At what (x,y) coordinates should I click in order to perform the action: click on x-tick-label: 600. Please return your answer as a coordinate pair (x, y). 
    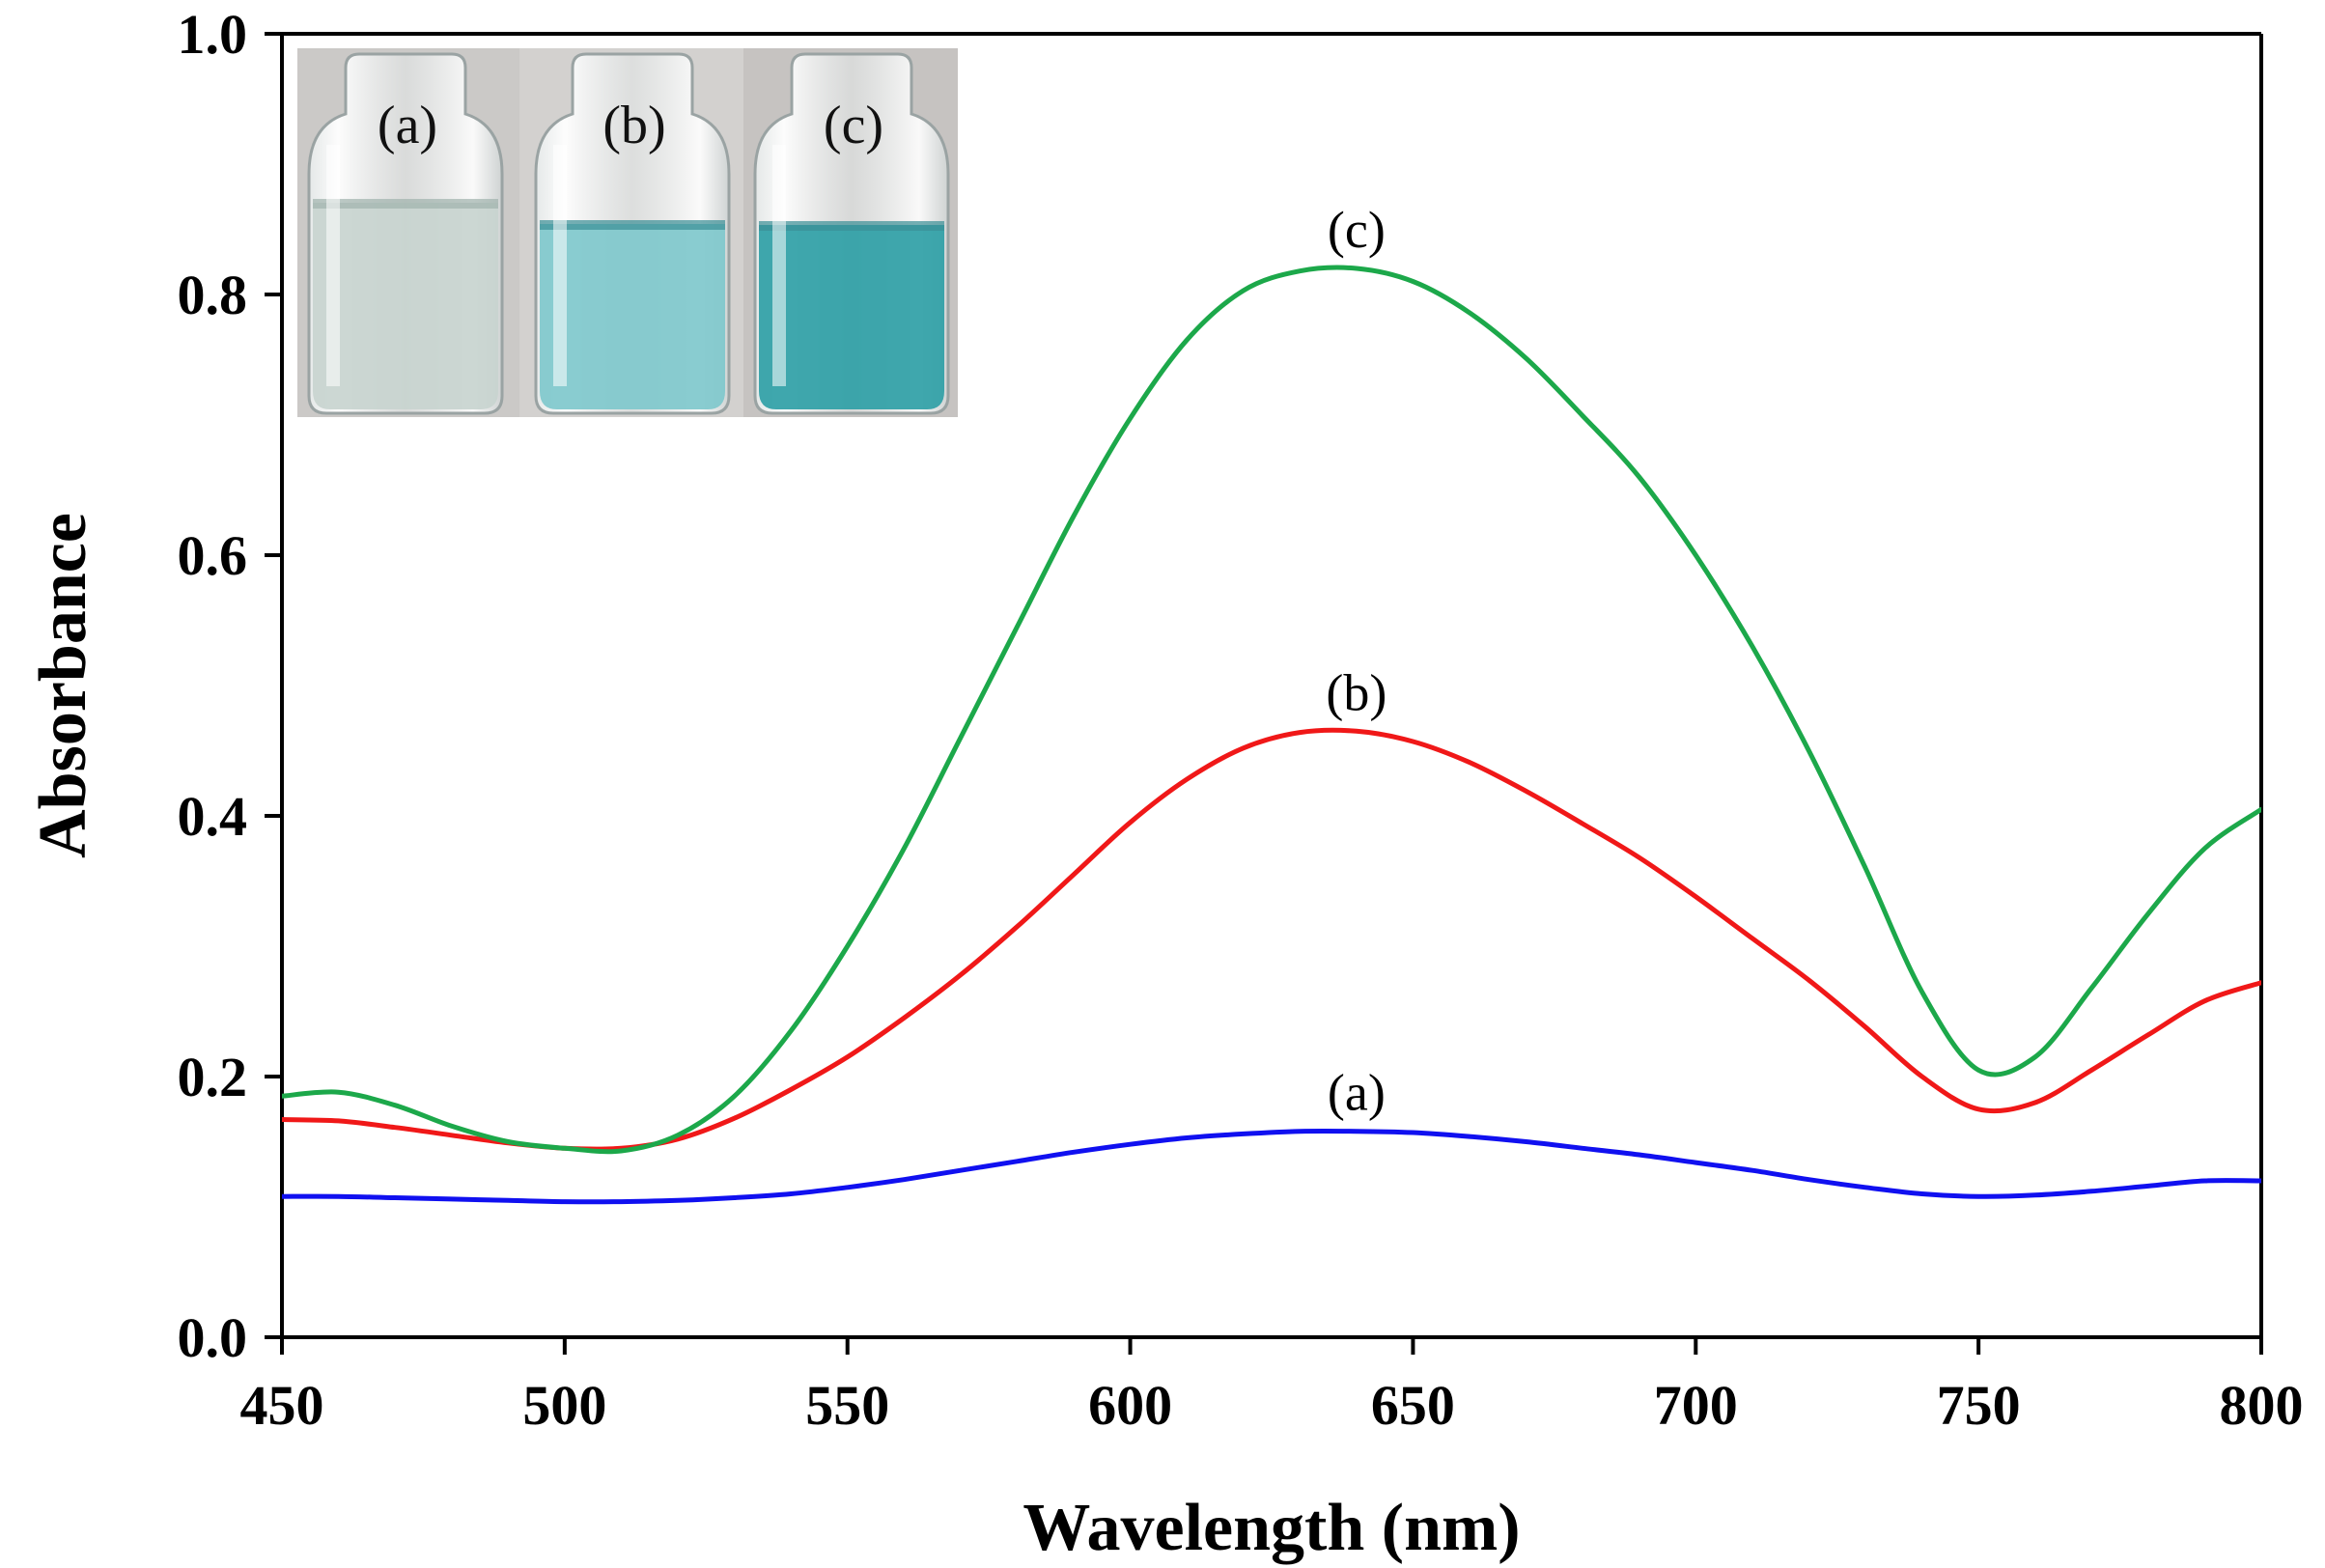
    Looking at the image, I should click on (1130, 1406).